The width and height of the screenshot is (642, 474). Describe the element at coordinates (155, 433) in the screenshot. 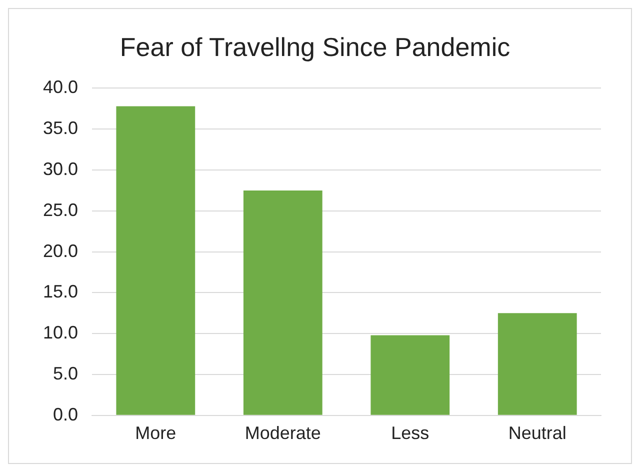

I see `x-tick-label: More` at that location.